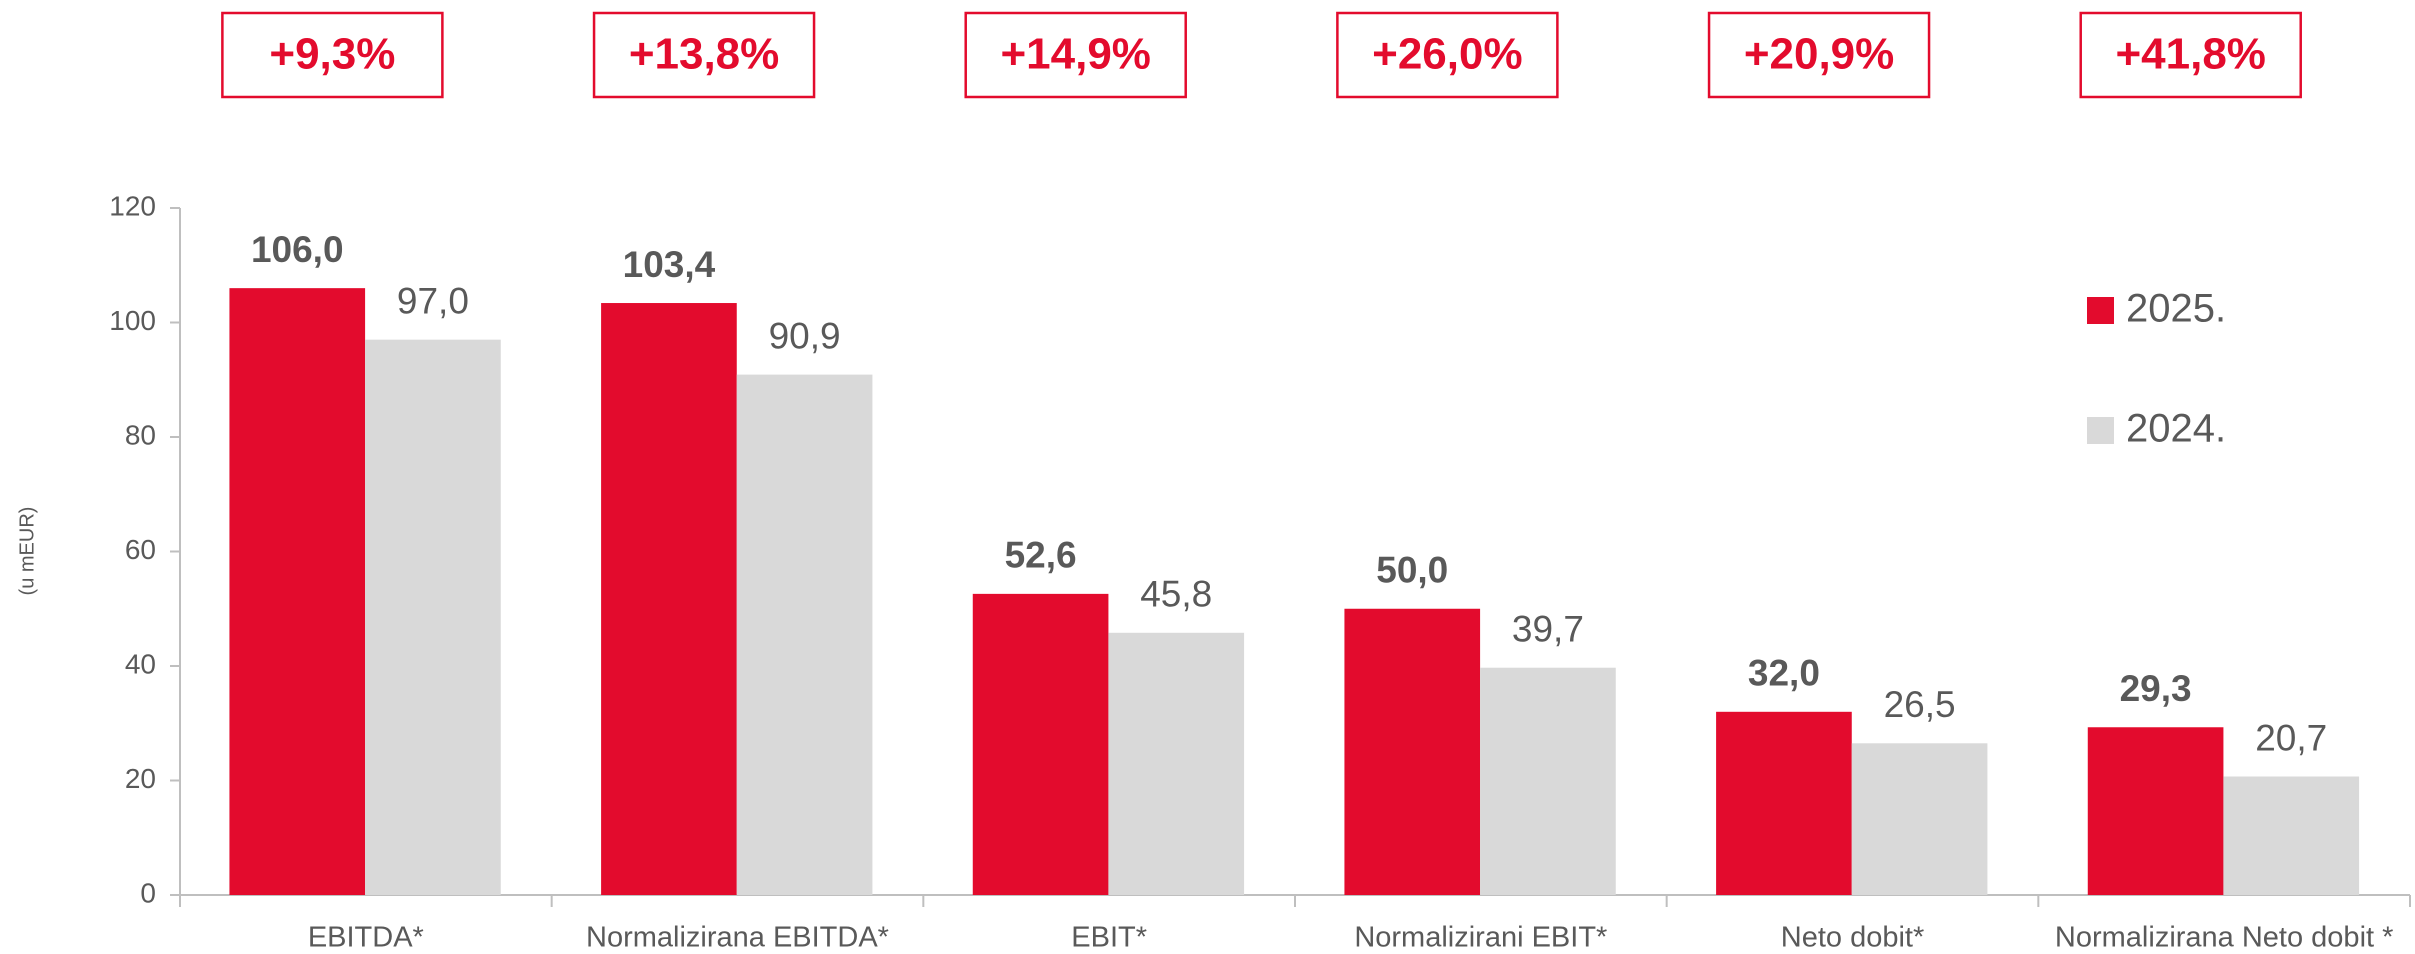  Describe the element at coordinates (140, 549) in the screenshot. I see `y-tick-label: 60` at that location.